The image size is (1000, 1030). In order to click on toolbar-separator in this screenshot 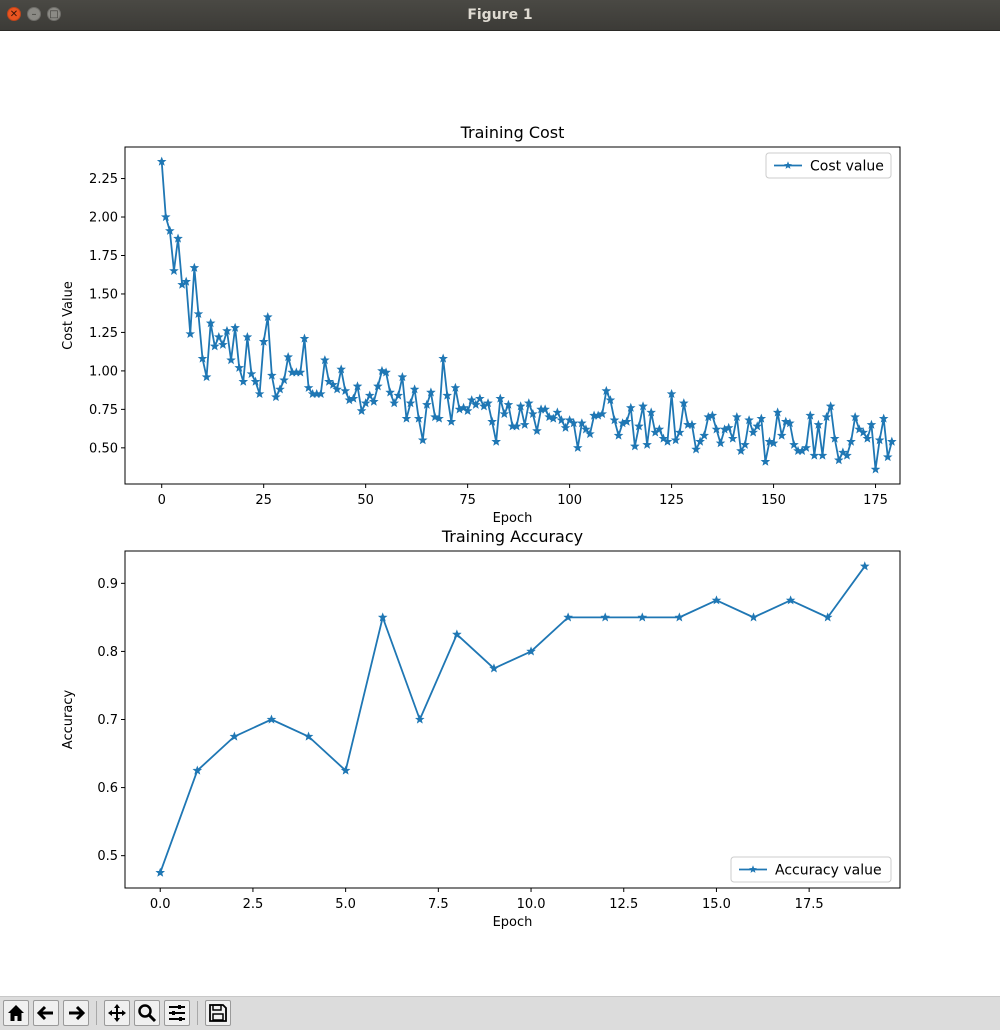, I will do `click(197, 1013)`.